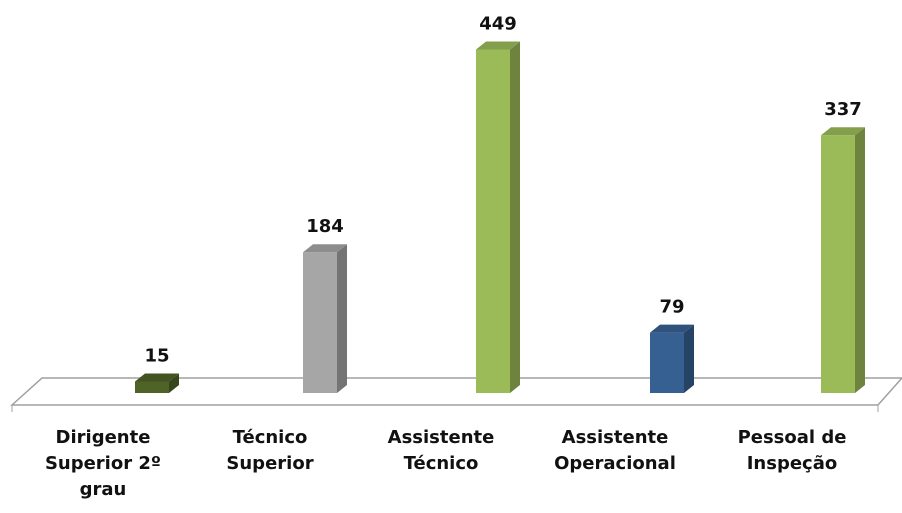 This screenshot has width=902, height=513. What do you see at coordinates (671, 307) in the screenshot?
I see `value-label: 79` at bounding box center [671, 307].